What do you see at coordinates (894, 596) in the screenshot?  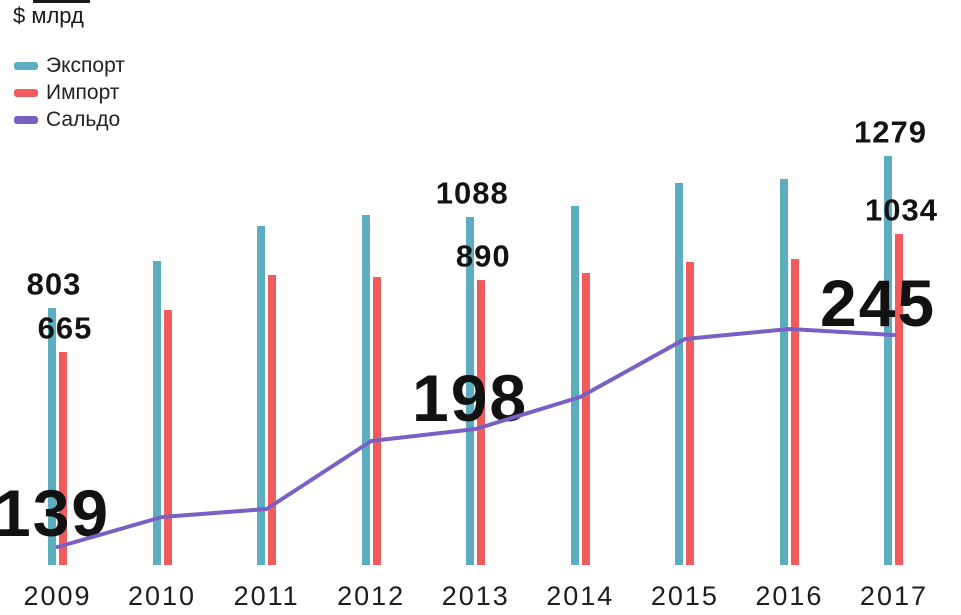 I see `x-axis-label-2017: 2017` at bounding box center [894, 596].